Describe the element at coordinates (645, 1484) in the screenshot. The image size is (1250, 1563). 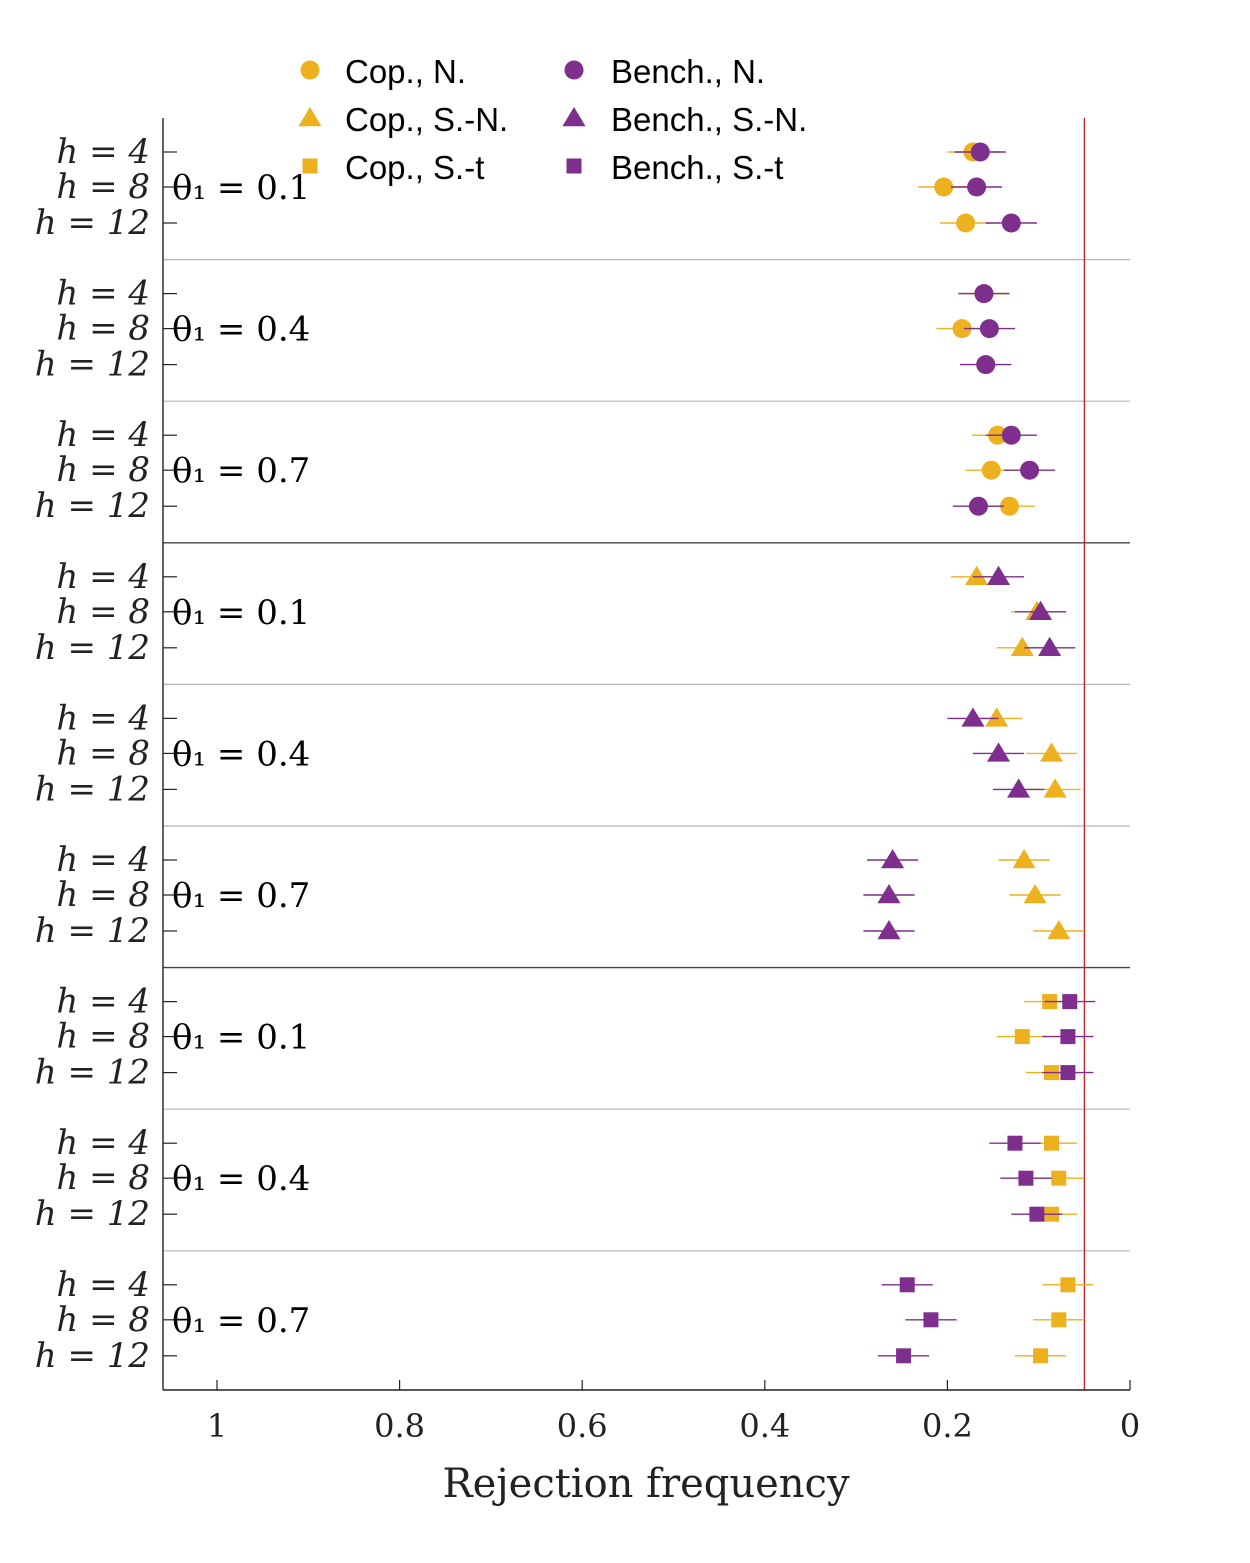
I see `x-axis-title: Rejection frequency` at that location.